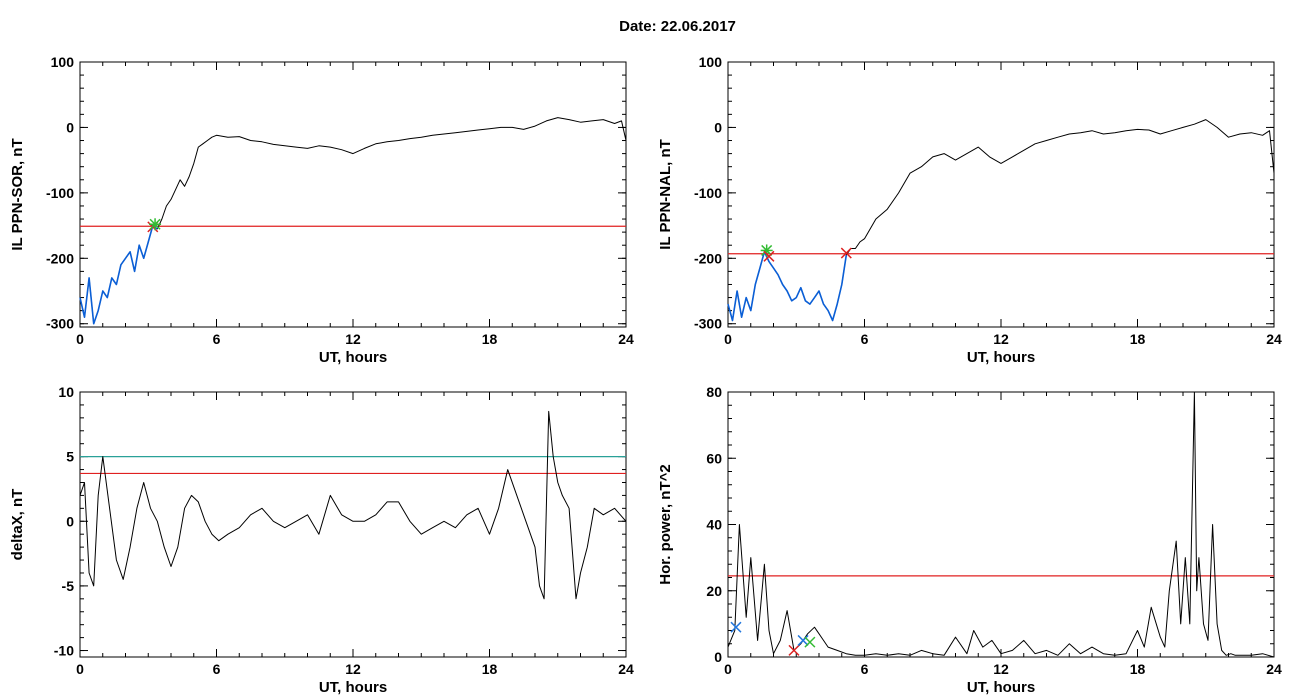  What do you see at coordinates (665, 194) in the screenshot?
I see `y-axis-label: IL PPN-NAL, nT` at bounding box center [665, 194].